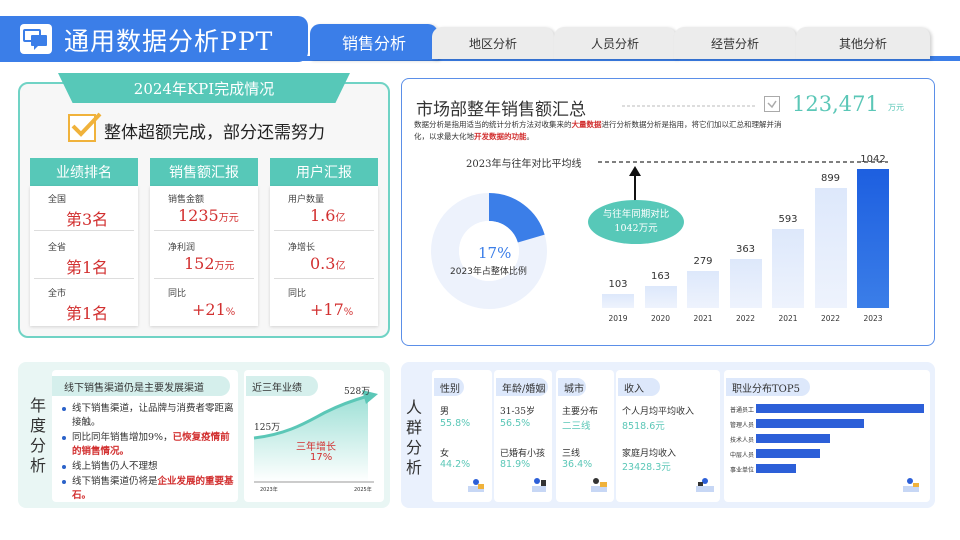 This screenshot has width=960, height=540. What do you see at coordinates (742, 455) in the screenshot?
I see `job-label: 中层人员` at bounding box center [742, 455].